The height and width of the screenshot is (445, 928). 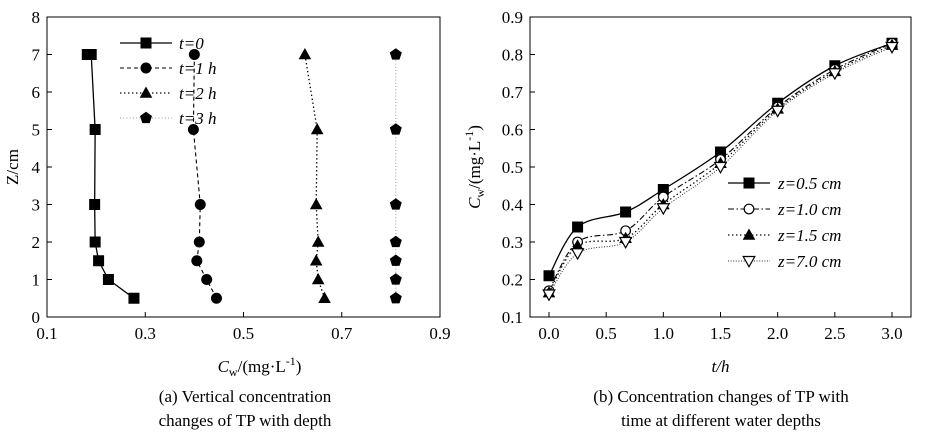 What do you see at coordinates (439, 333) in the screenshot?
I see `x-tick-label: 0.9` at bounding box center [439, 333].